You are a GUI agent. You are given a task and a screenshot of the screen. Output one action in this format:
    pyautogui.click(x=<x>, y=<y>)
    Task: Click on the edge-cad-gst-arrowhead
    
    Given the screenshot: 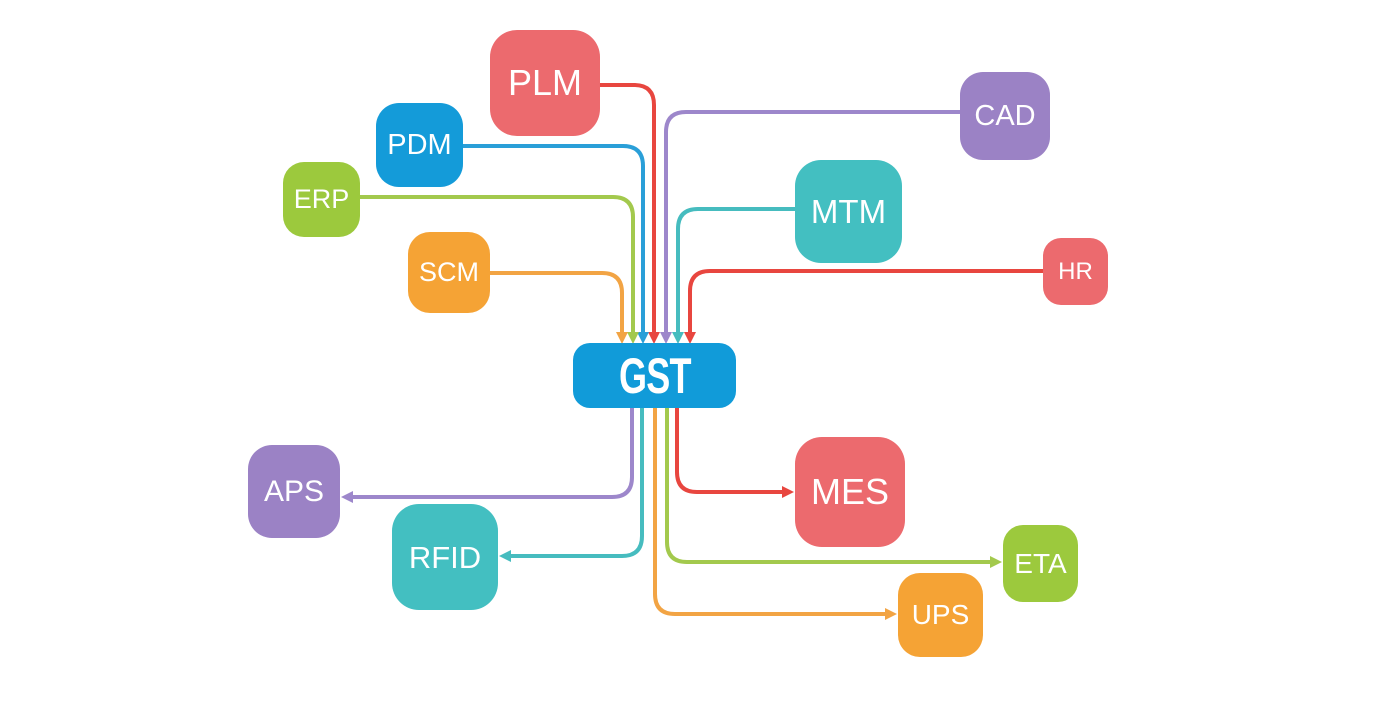 What is the action you would take?
    pyautogui.click(x=666, y=338)
    